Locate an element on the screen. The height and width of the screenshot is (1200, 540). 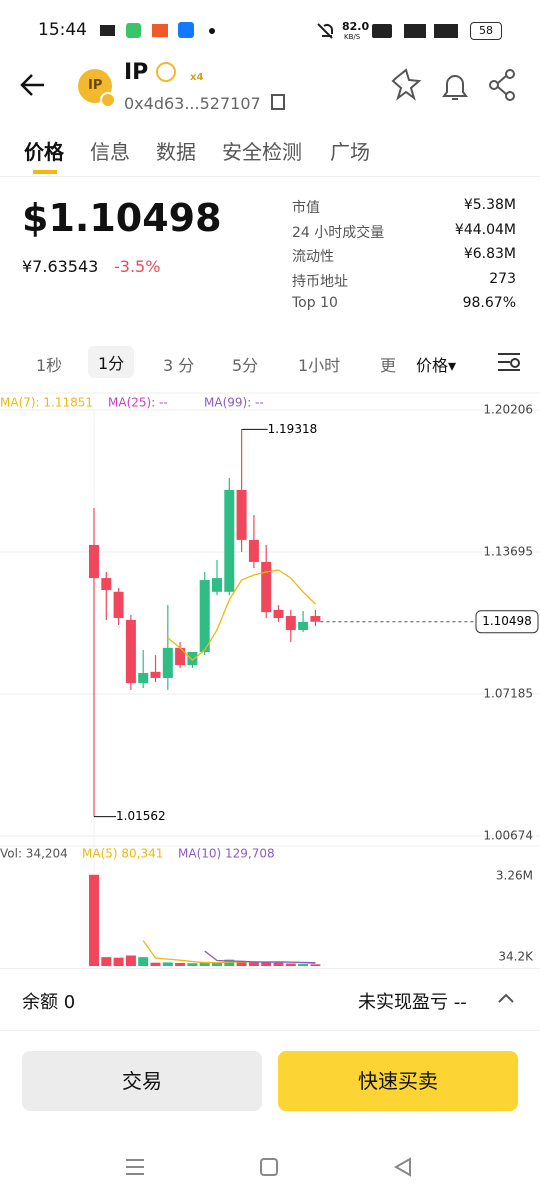
volume-tick-label: 3.26M is located at coordinates (514, 875).